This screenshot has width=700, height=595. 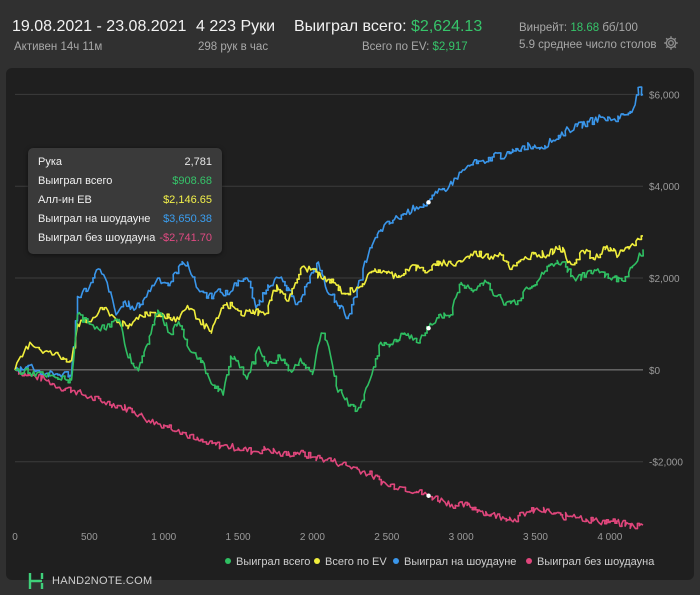 I want to click on y-tick-label: $6,000, so click(x=664, y=95).